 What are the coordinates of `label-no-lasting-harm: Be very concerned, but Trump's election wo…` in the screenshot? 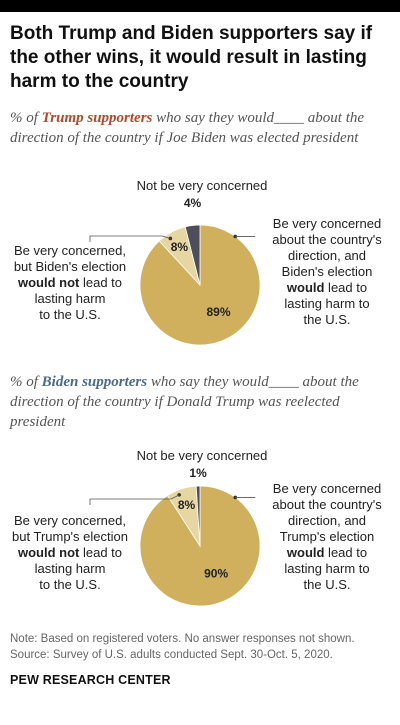 It's located at (70, 552).